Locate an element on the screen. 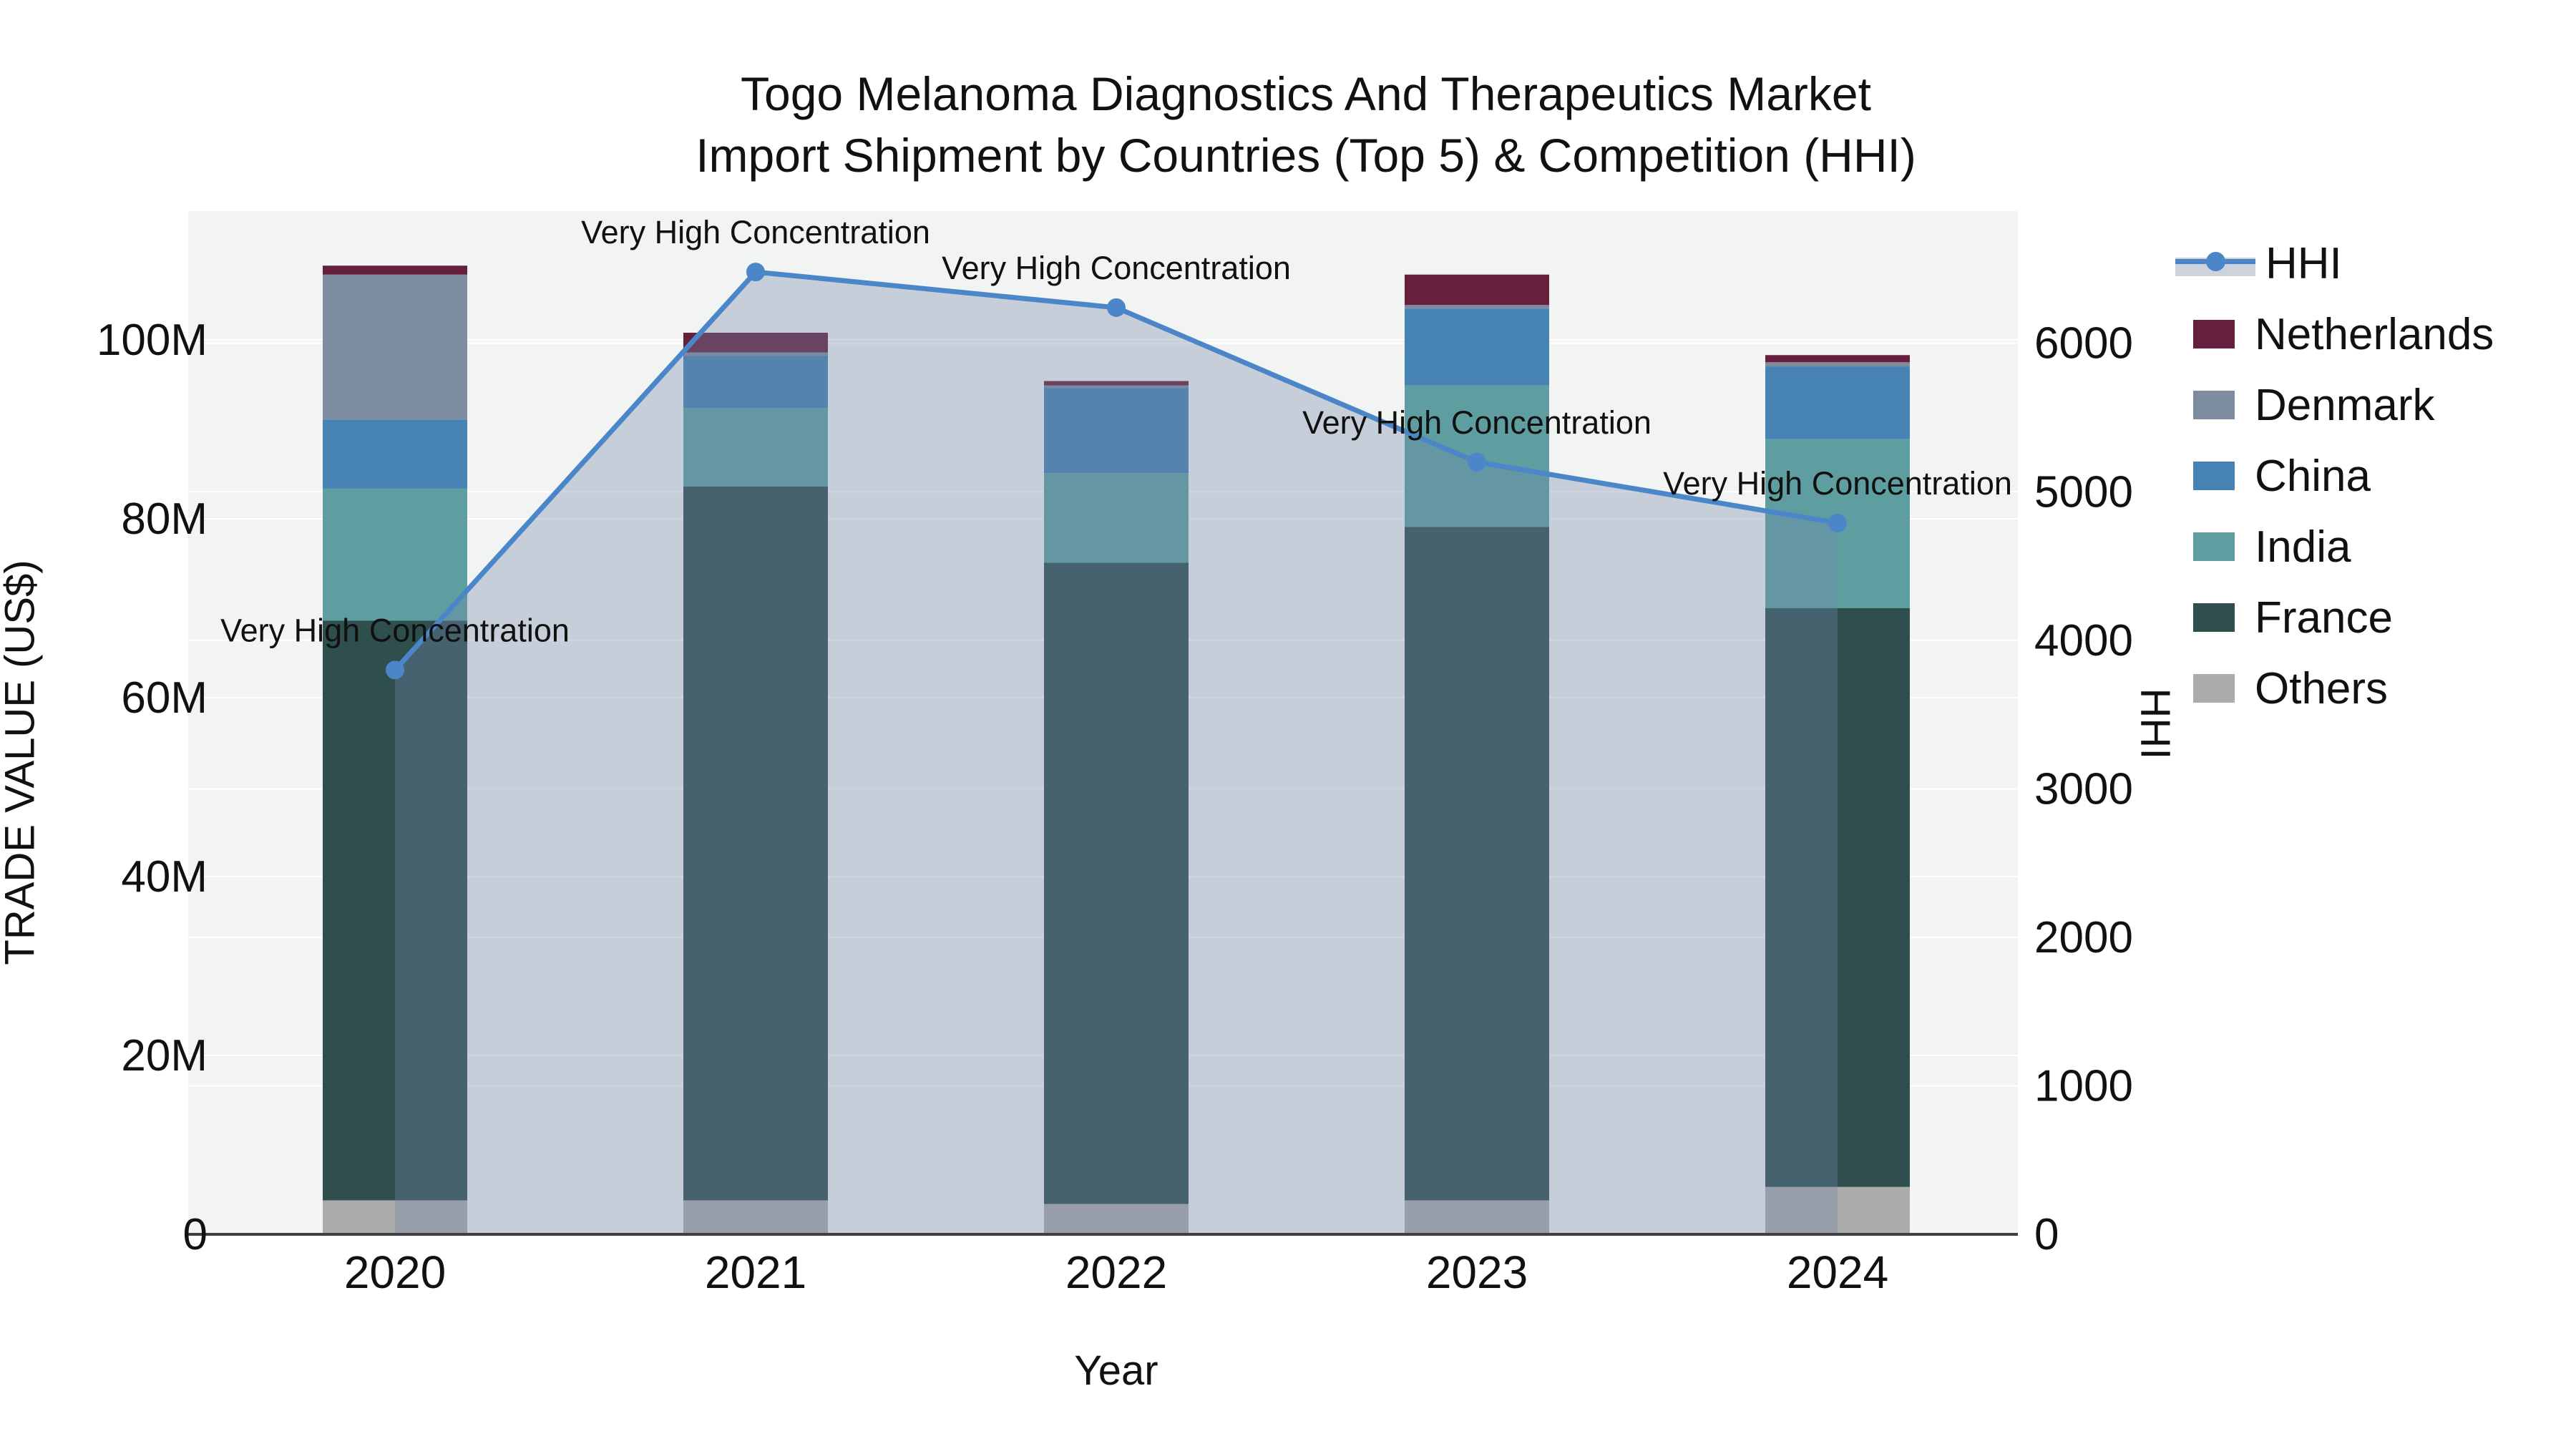  hhi-marker-2021 is located at coordinates (755, 272).